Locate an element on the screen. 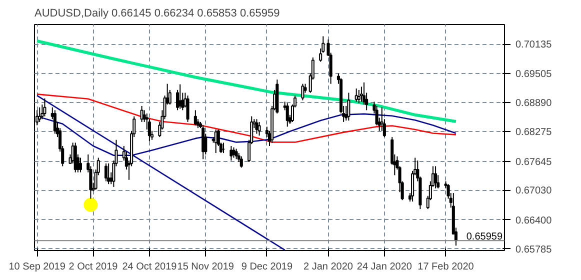 This screenshot has height=280, width=581. x-tick-label: 24 Jan 2020 is located at coordinates (384, 267).